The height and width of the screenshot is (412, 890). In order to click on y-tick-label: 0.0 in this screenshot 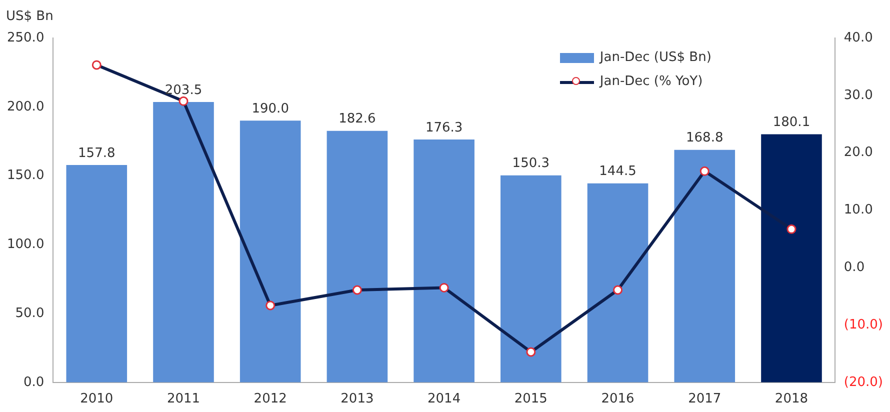, I will do `click(34, 382)`.